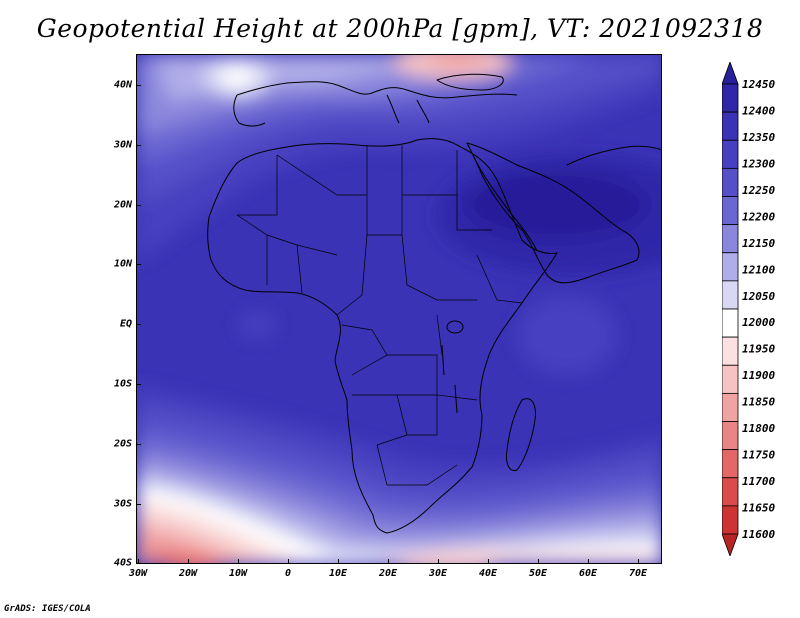 This screenshot has height=618, width=800. What do you see at coordinates (447, 560) in the screenshot?
I see `southern-indian-low-core` at bounding box center [447, 560].